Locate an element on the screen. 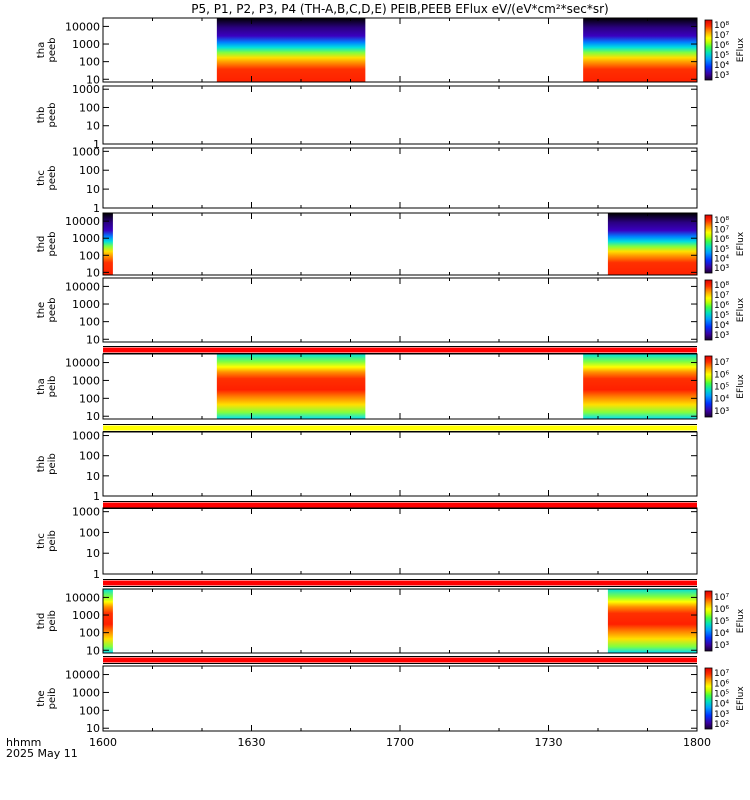  x-tick-label: 1700 is located at coordinates (400, 742).